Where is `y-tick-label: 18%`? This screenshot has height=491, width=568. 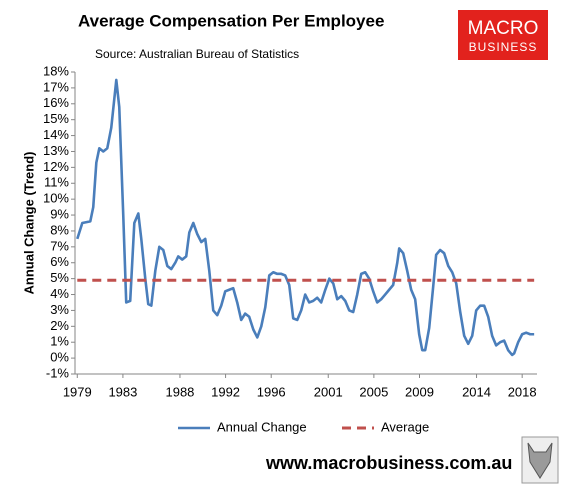 y-tick-label: 18% is located at coordinates (56, 70).